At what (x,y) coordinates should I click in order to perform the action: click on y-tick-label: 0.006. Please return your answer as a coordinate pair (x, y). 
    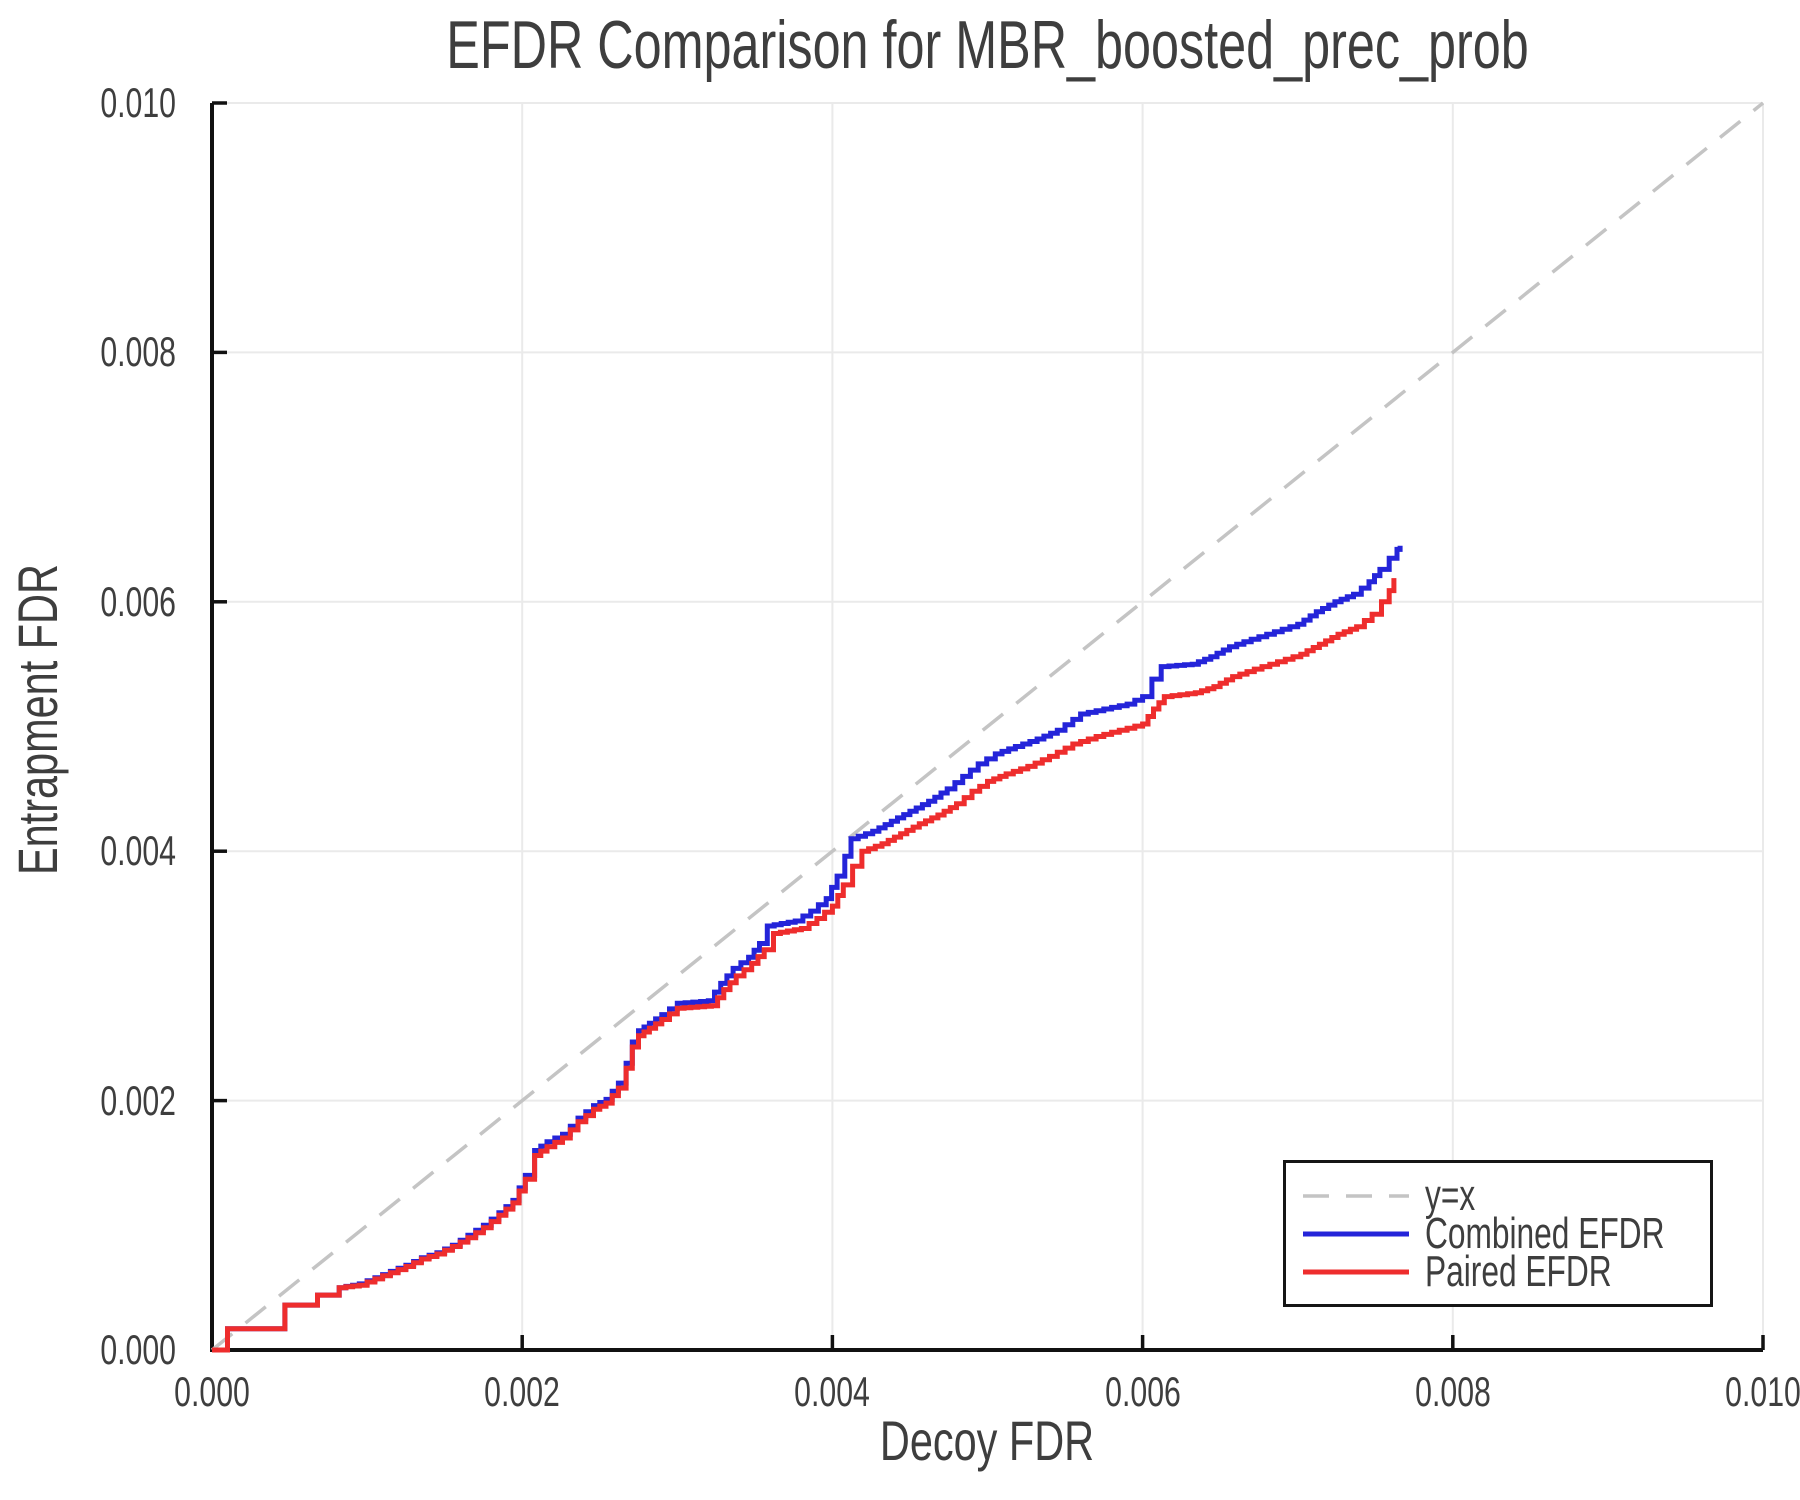
    Looking at the image, I should click on (138, 601).